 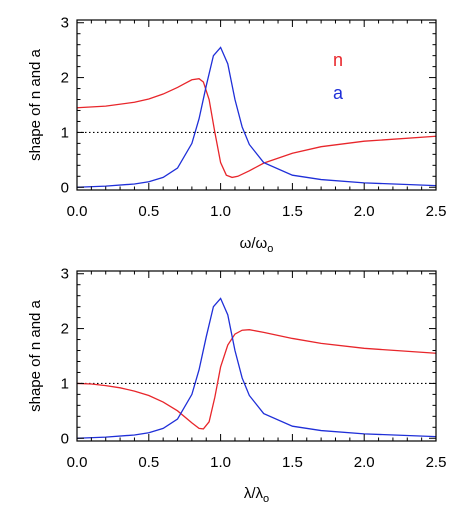 I want to click on x-axis-title: ω/ωo, so click(x=257, y=245).